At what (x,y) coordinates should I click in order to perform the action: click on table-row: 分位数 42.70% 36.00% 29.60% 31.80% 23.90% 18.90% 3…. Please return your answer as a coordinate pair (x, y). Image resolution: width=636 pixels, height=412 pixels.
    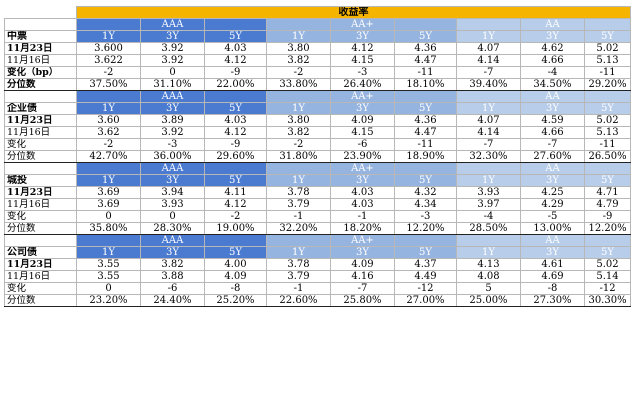
    Looking at the image, I should click on (318, 156).